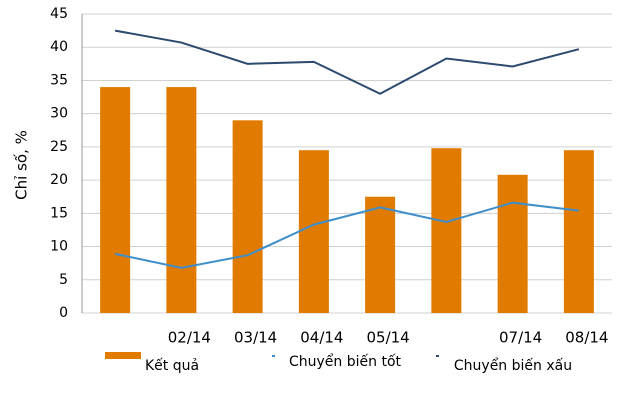 This screenshot has width=634, height=401. I want to click on y-tick-label: 10, so click(59, 247).